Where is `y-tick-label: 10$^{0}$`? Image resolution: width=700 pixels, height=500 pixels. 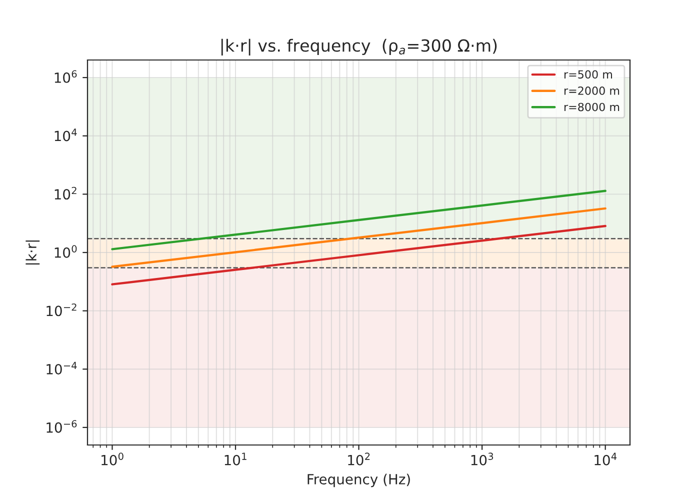
y-tick-label: 10$^{0}$ is located at coordinates (65, 251).